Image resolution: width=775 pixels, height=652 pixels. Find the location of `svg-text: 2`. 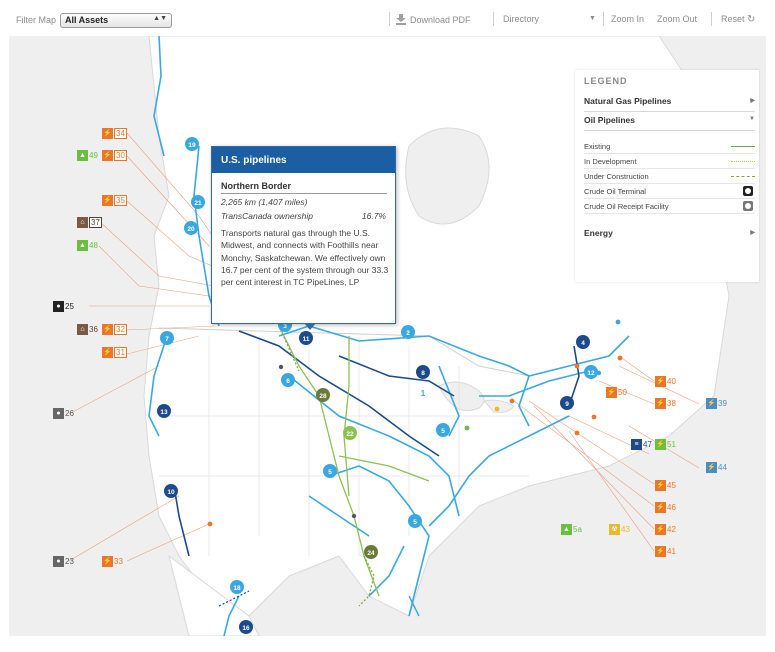

svg-text: 2 is located at coordinates (408, 333).